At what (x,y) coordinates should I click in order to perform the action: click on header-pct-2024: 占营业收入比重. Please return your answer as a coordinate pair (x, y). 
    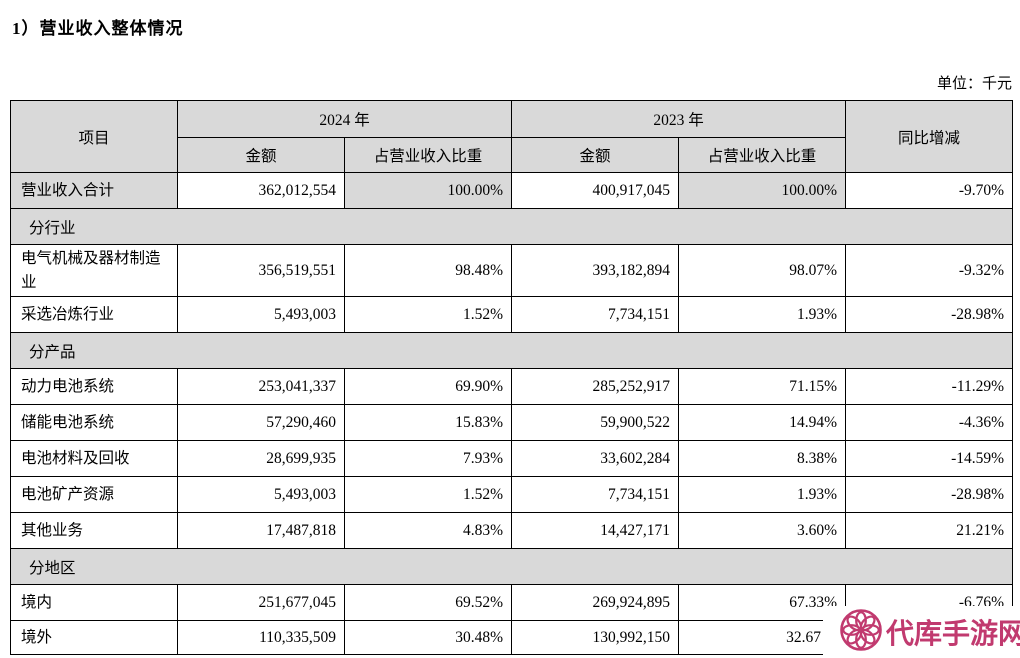
    Looking at the image, I should click on (428, 155).